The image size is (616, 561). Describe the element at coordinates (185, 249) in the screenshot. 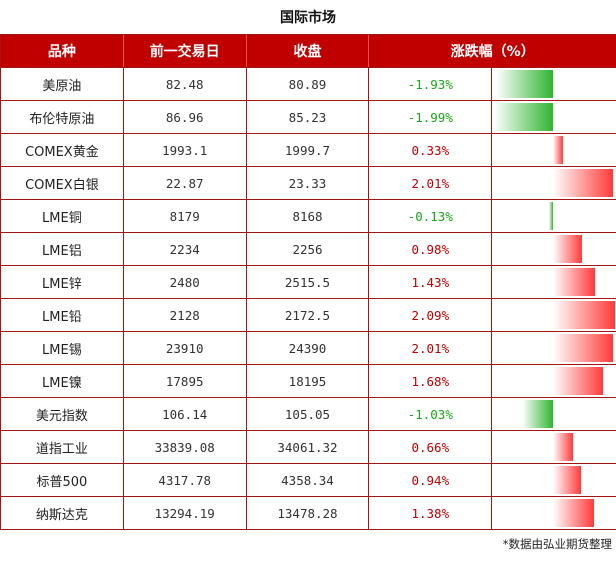

I see `row-prev: 2234` at that location.